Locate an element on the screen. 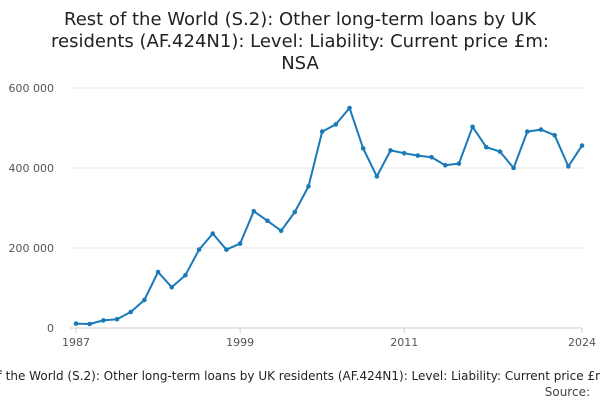 The image size is (600, 400). x-tick-label: 1987 is located at coordinates (76, 342).